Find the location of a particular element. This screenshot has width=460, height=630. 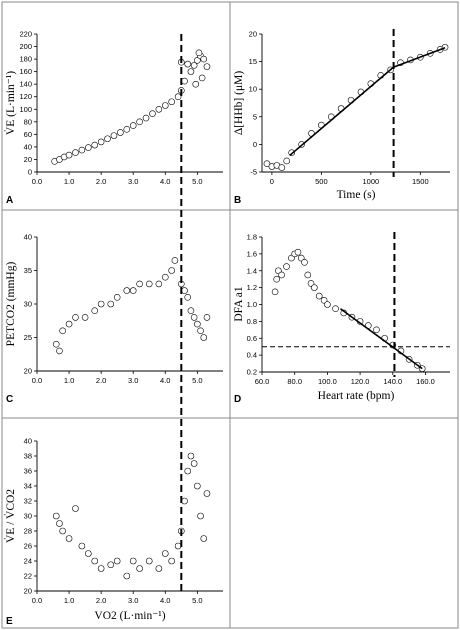

y-tick-label: 200 is located at coordinates (25, 46).